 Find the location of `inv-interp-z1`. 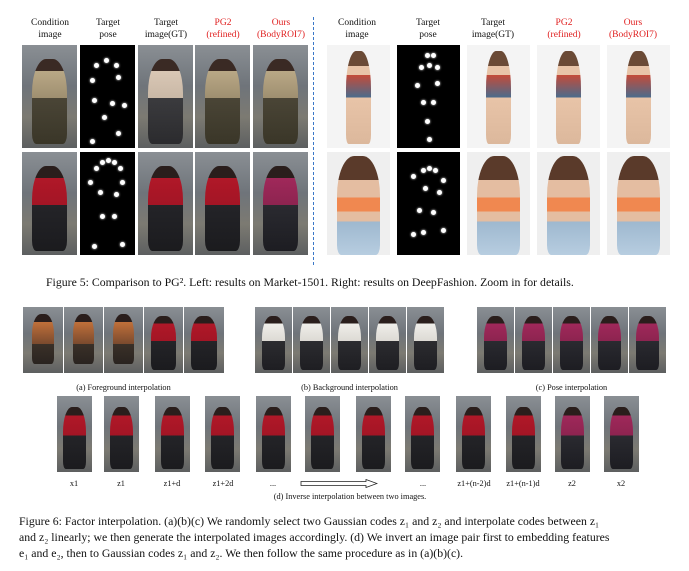

inv-interp-z1 is located at coordinates (121, 434).